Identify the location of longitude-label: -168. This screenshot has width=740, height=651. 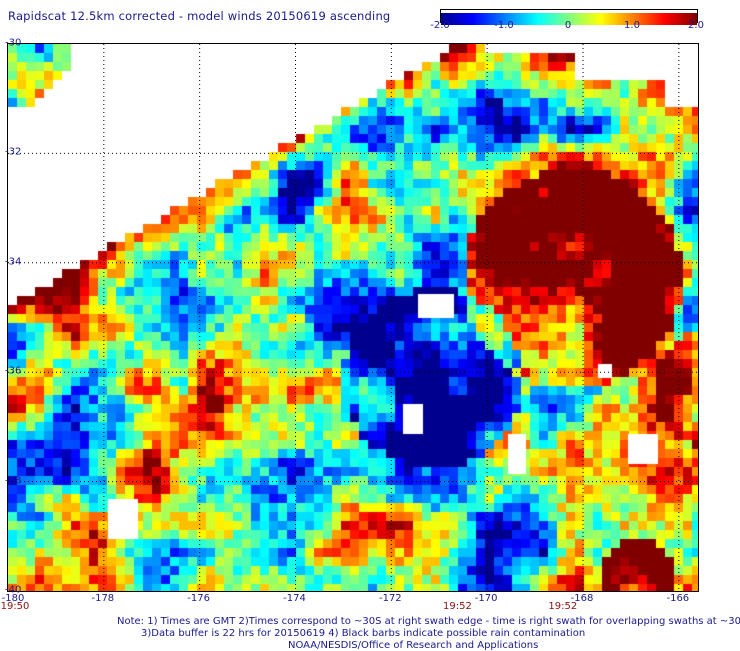
(582, 598).